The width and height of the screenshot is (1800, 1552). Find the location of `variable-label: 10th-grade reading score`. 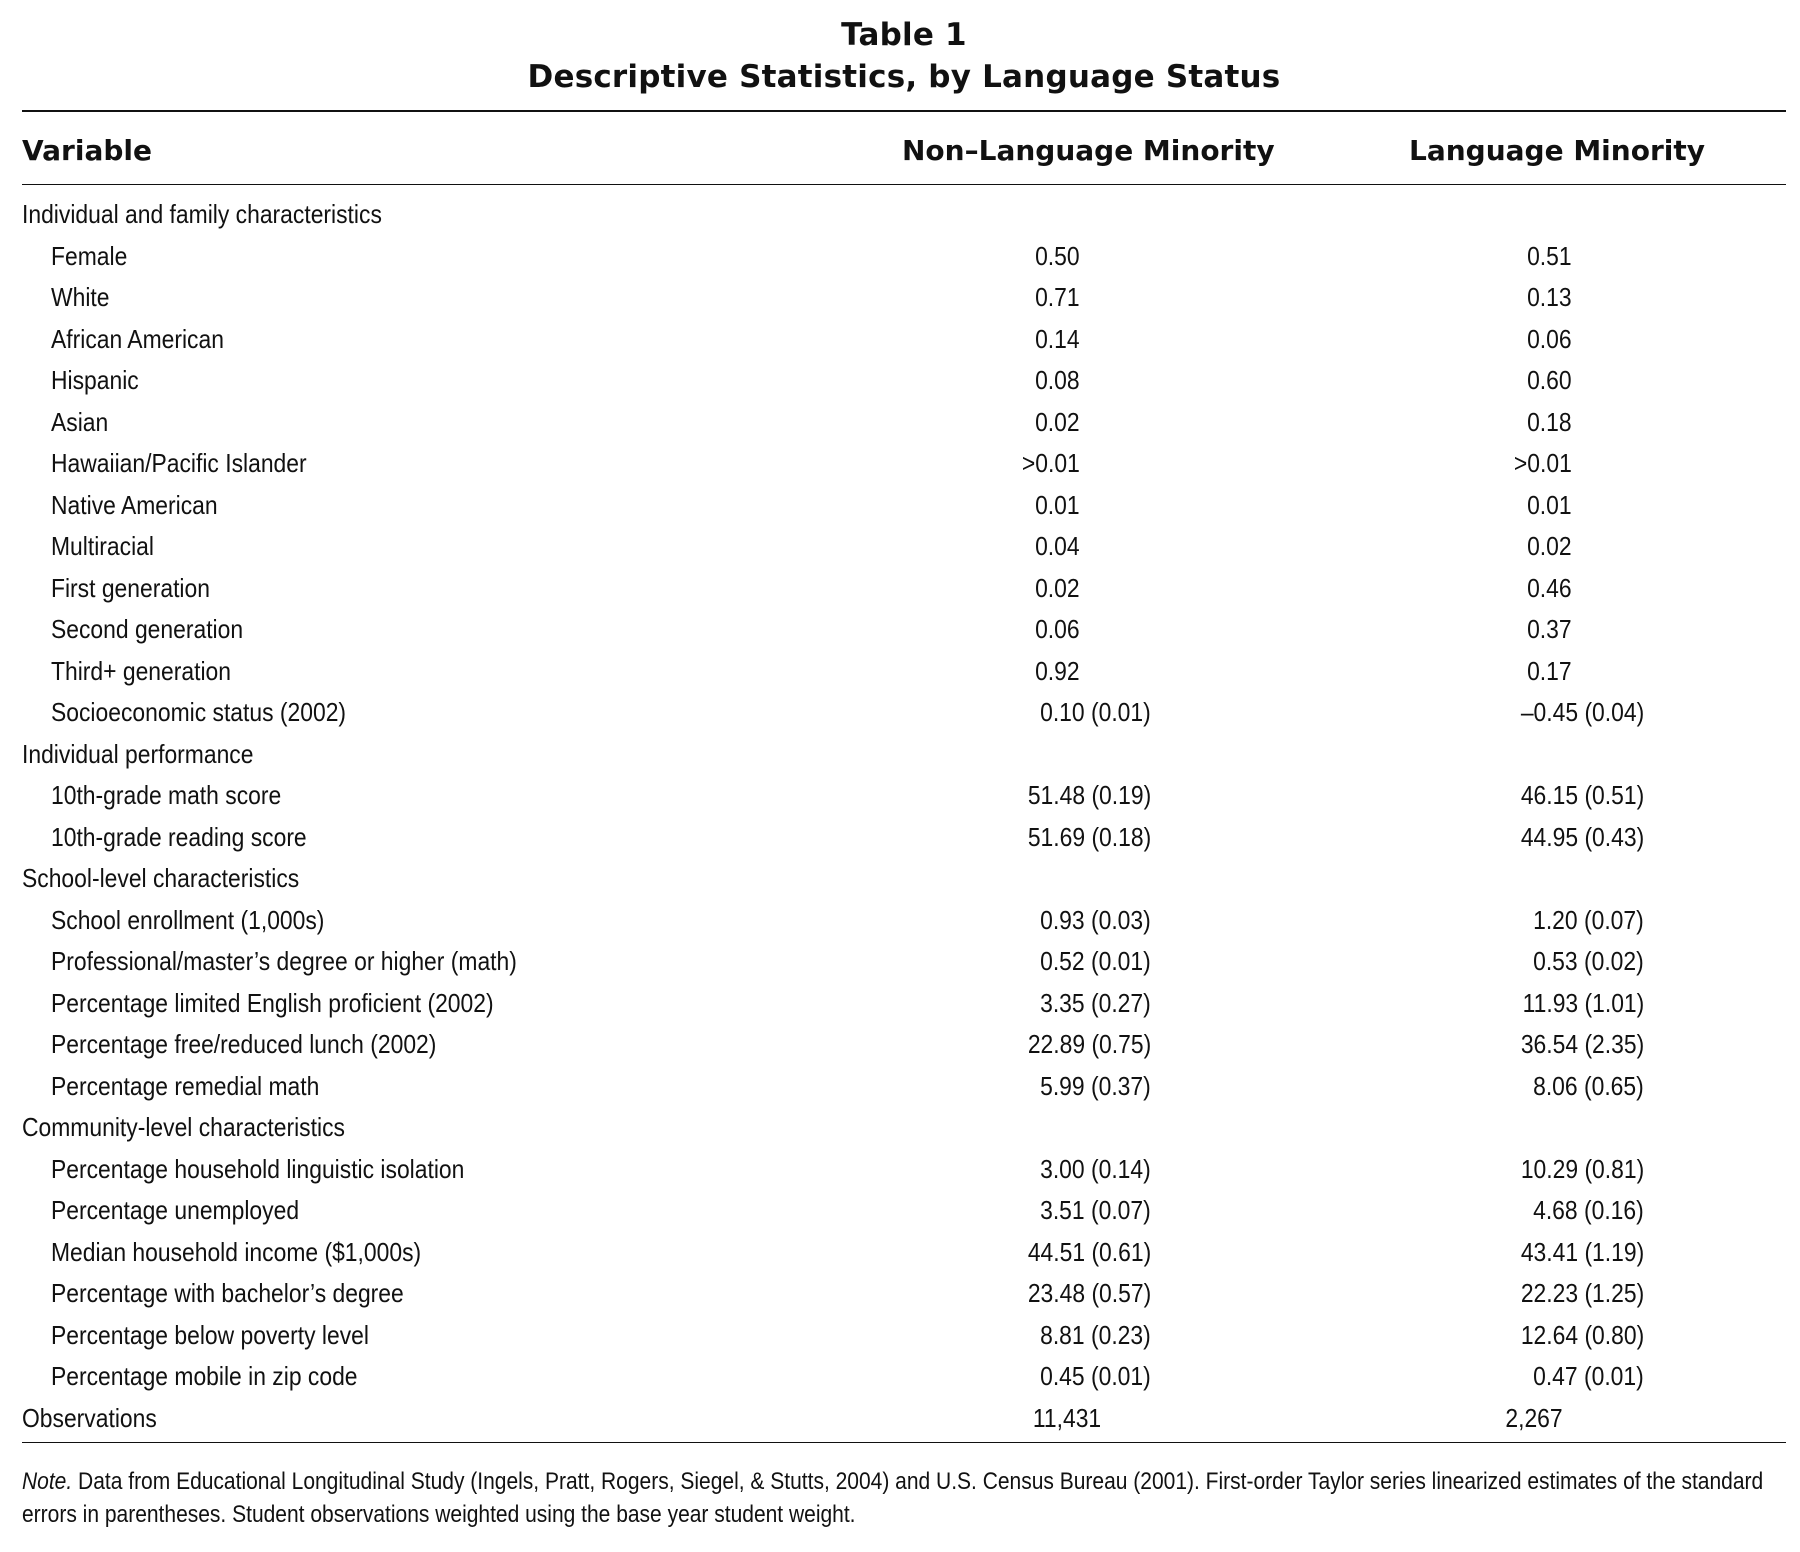

variable-label: 10th-grade reading score is located at coordinates (179, 836).